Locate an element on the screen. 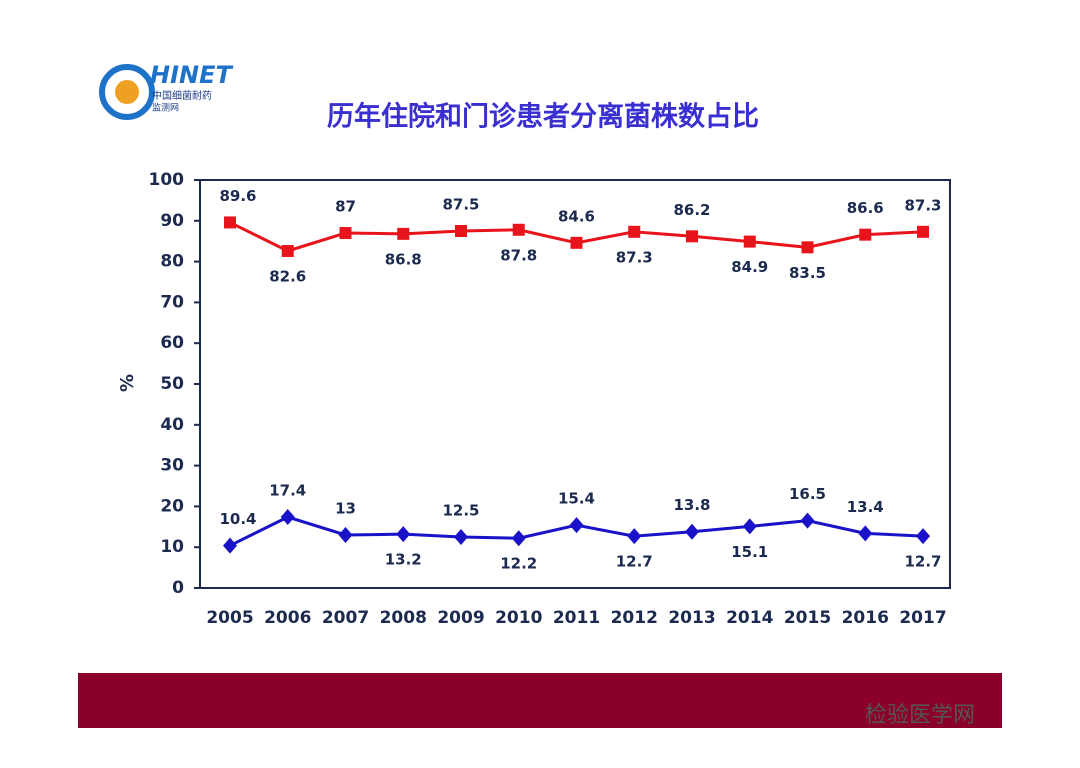  data-label: 15.4 is located at coordinates (576, 499).